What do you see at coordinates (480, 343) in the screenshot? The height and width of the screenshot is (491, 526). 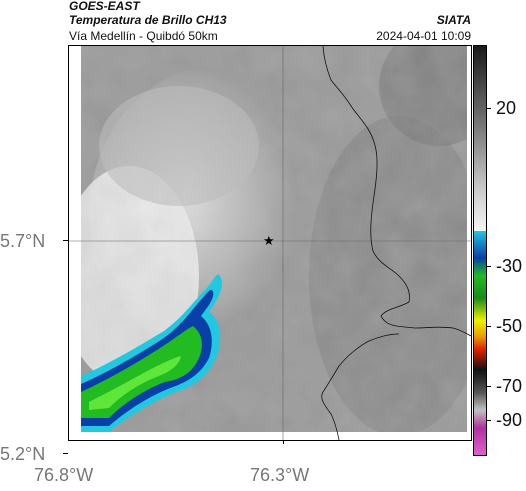 I see `colorbar-color` at bounding box center [480, 343].